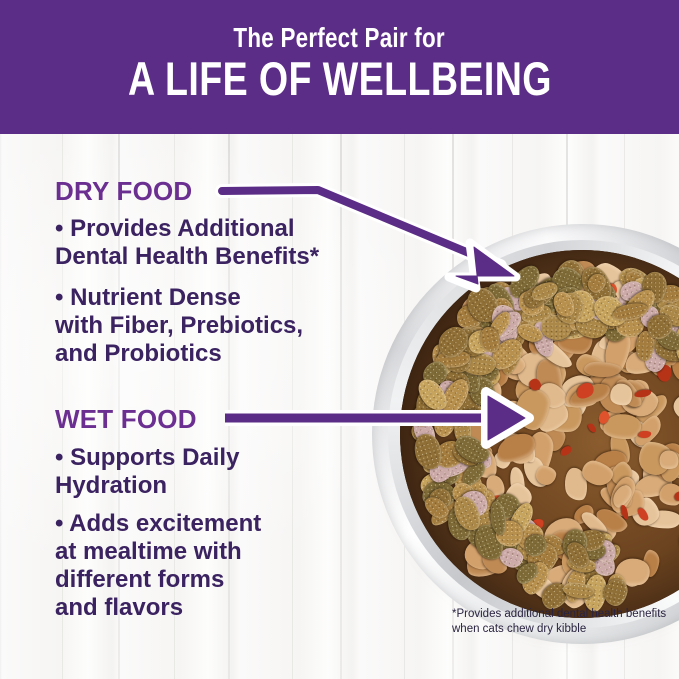 The width and height of the screenshot is (679, 679). Describe the element at coordinates (179, 325) in the screenshot. I see `bullet-line: with Fiber, Prebiotics,` at that location.